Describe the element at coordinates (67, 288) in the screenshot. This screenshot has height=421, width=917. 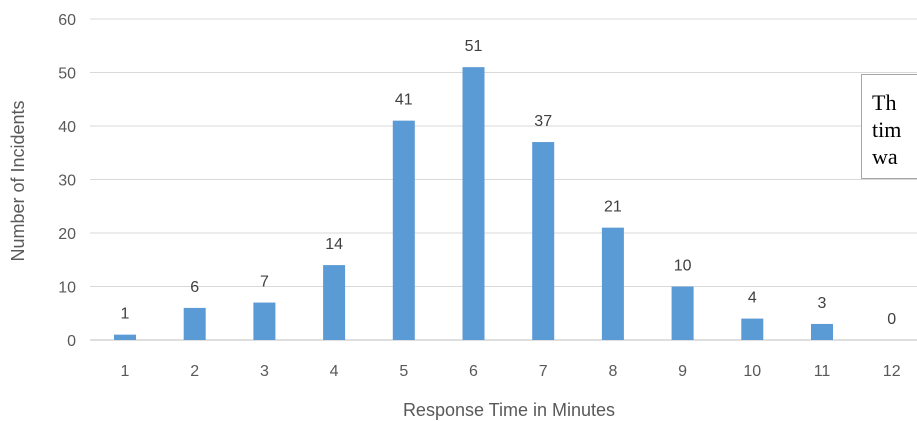
I see `y-tick-label: 10` at that location.